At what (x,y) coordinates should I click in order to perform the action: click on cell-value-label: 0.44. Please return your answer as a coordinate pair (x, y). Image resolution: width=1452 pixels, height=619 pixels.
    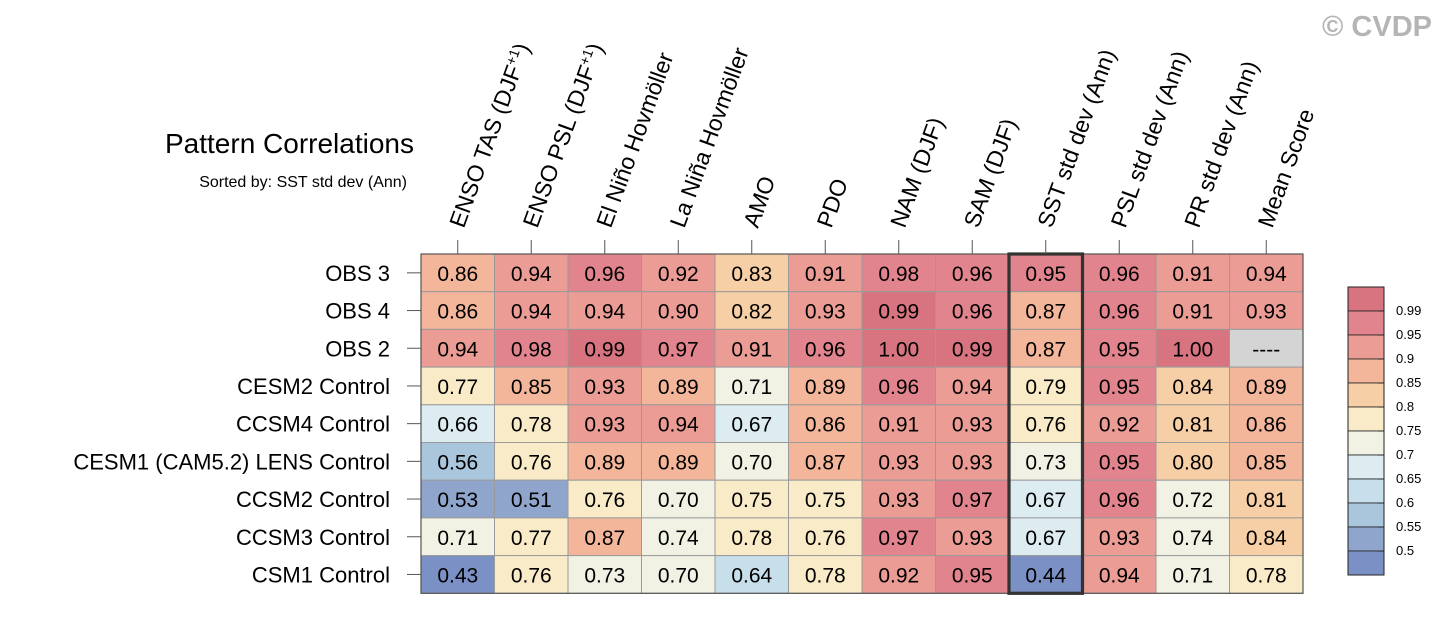
    Looking at the image, I should click on (1045, 575).